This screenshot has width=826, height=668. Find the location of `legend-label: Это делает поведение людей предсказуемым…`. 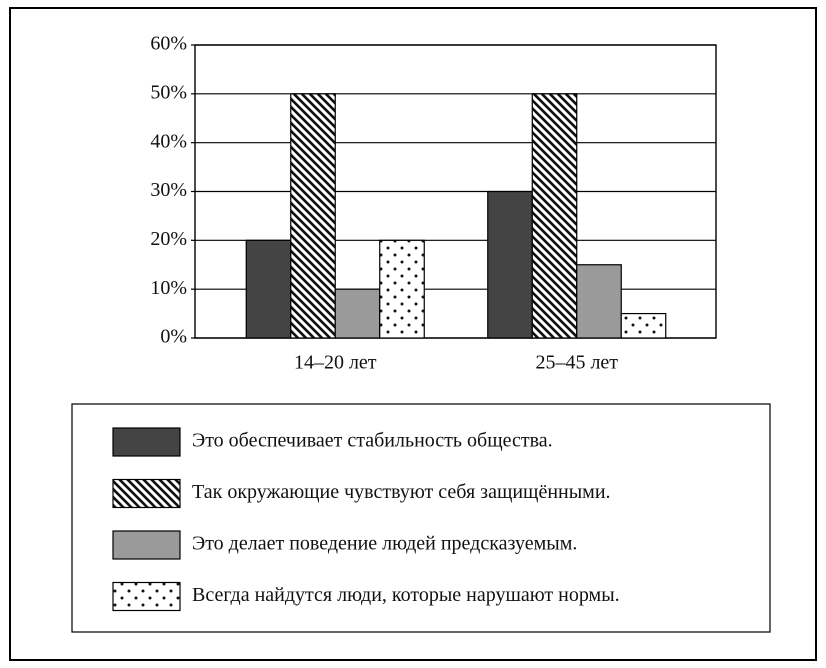

legend-label: Это делает поведение людей предсказуемым… is located at coordinates (384, 544).